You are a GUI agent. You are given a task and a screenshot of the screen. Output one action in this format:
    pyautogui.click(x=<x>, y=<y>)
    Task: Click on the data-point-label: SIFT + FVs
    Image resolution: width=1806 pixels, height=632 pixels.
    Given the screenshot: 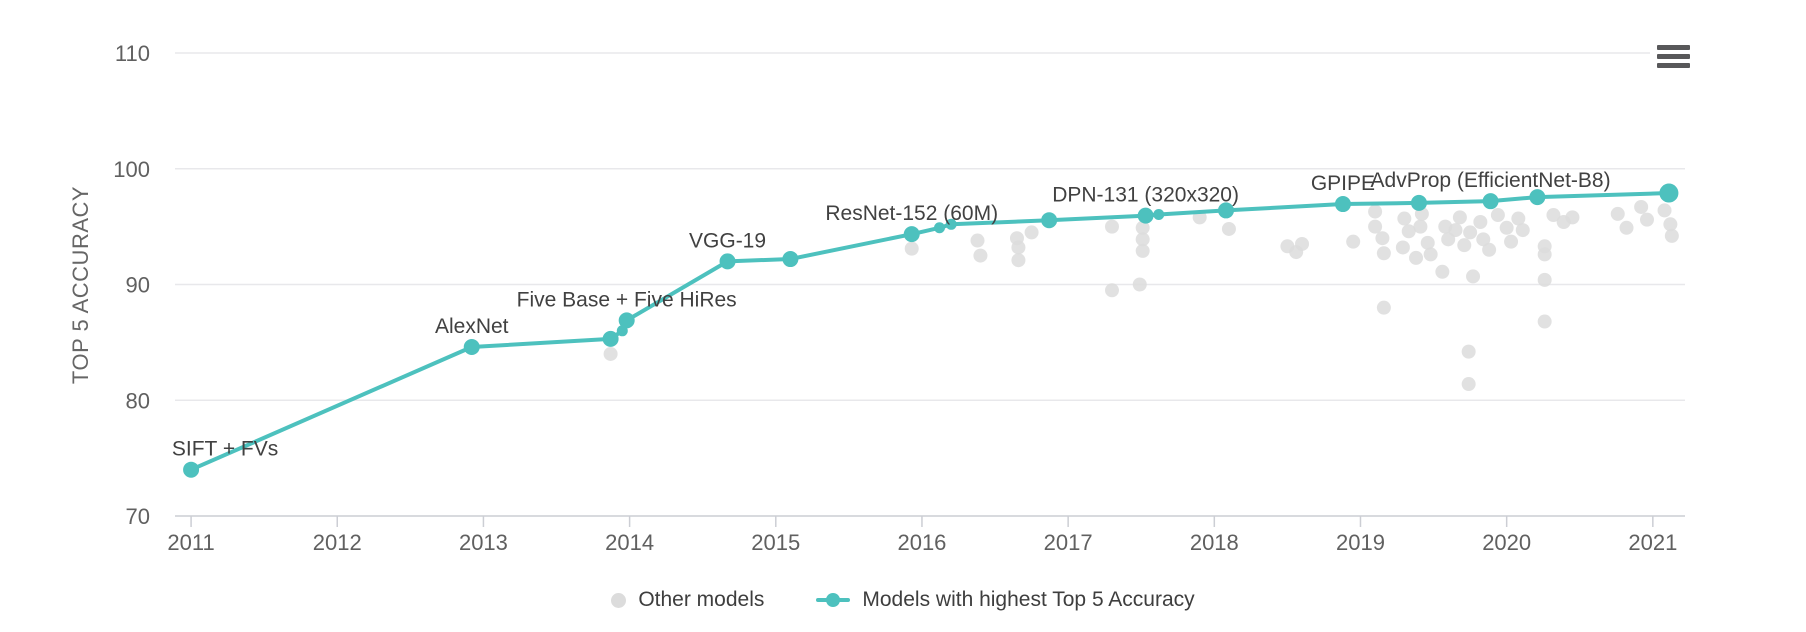 What is the action you would take?
    pyautogui.click(x=225, y=449)
    